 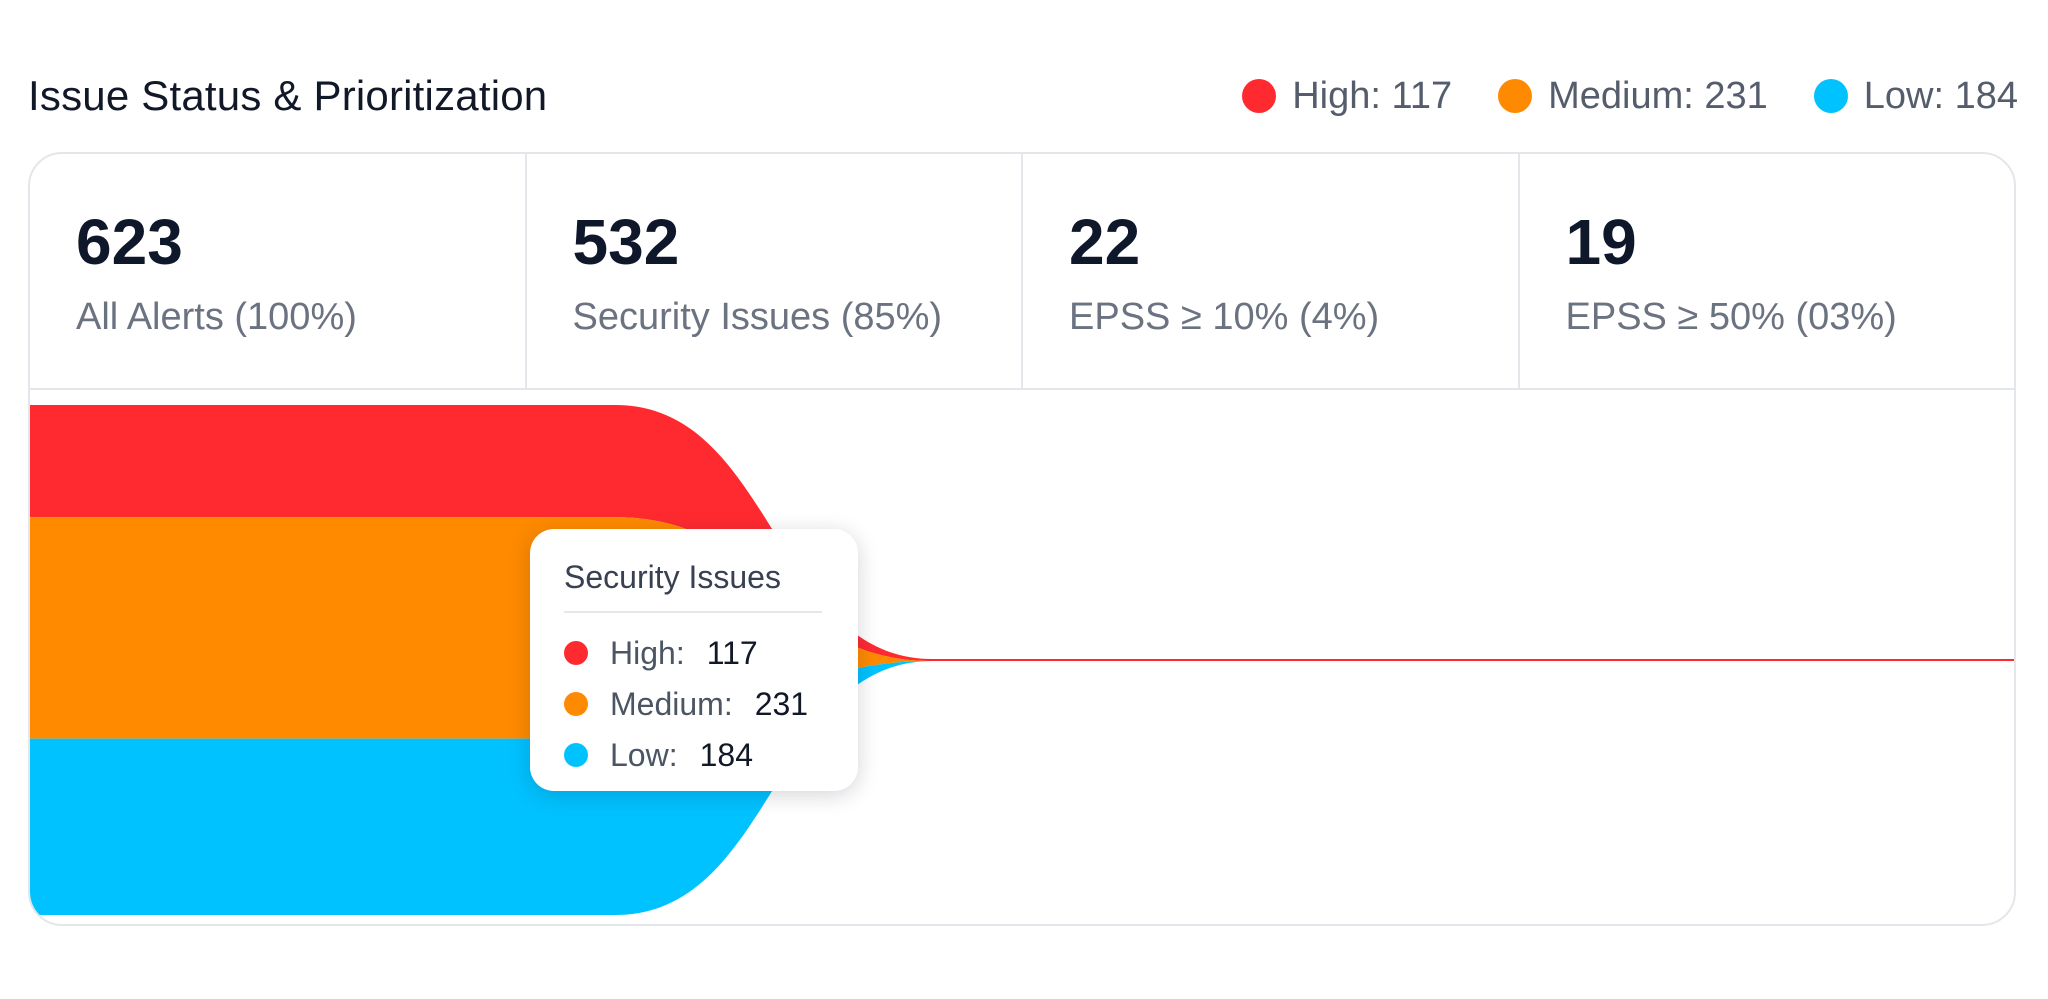 I want to click on stat-all-alerts: 623 All Alerts (100%), so click(x=278, y=271).